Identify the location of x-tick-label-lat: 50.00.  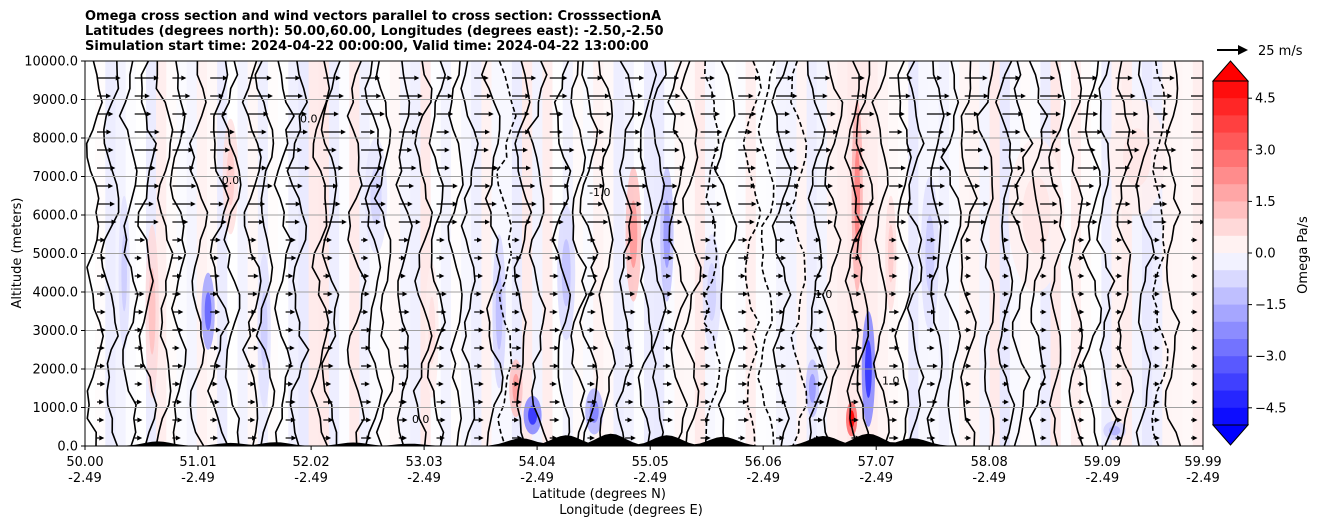
(84, 462).